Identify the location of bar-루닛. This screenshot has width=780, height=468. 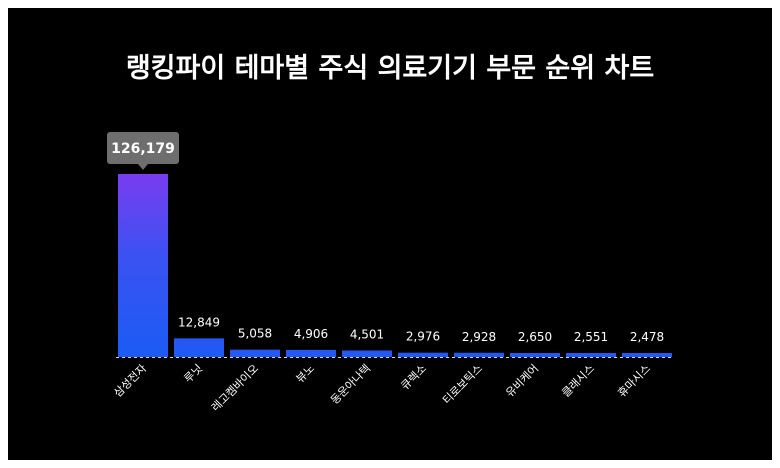
(199, 347).